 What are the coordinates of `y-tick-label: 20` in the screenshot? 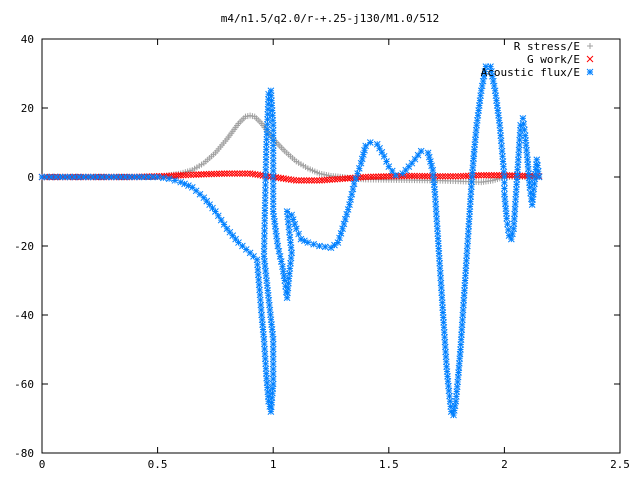 It's located at (27, 108).